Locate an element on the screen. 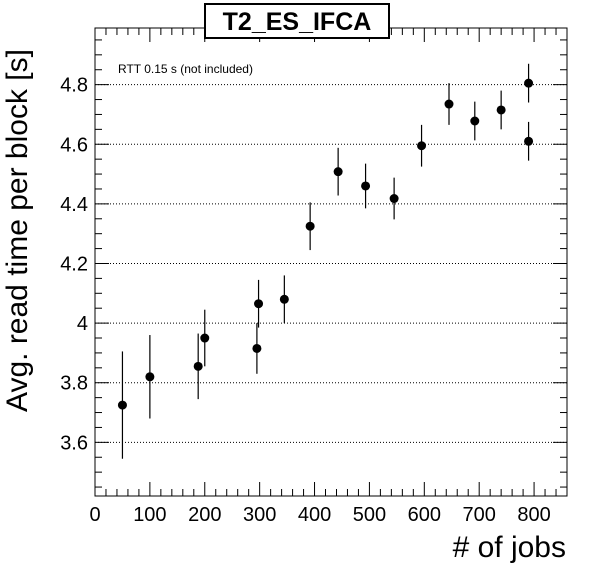  title-box is located at coordinates (297, 21).